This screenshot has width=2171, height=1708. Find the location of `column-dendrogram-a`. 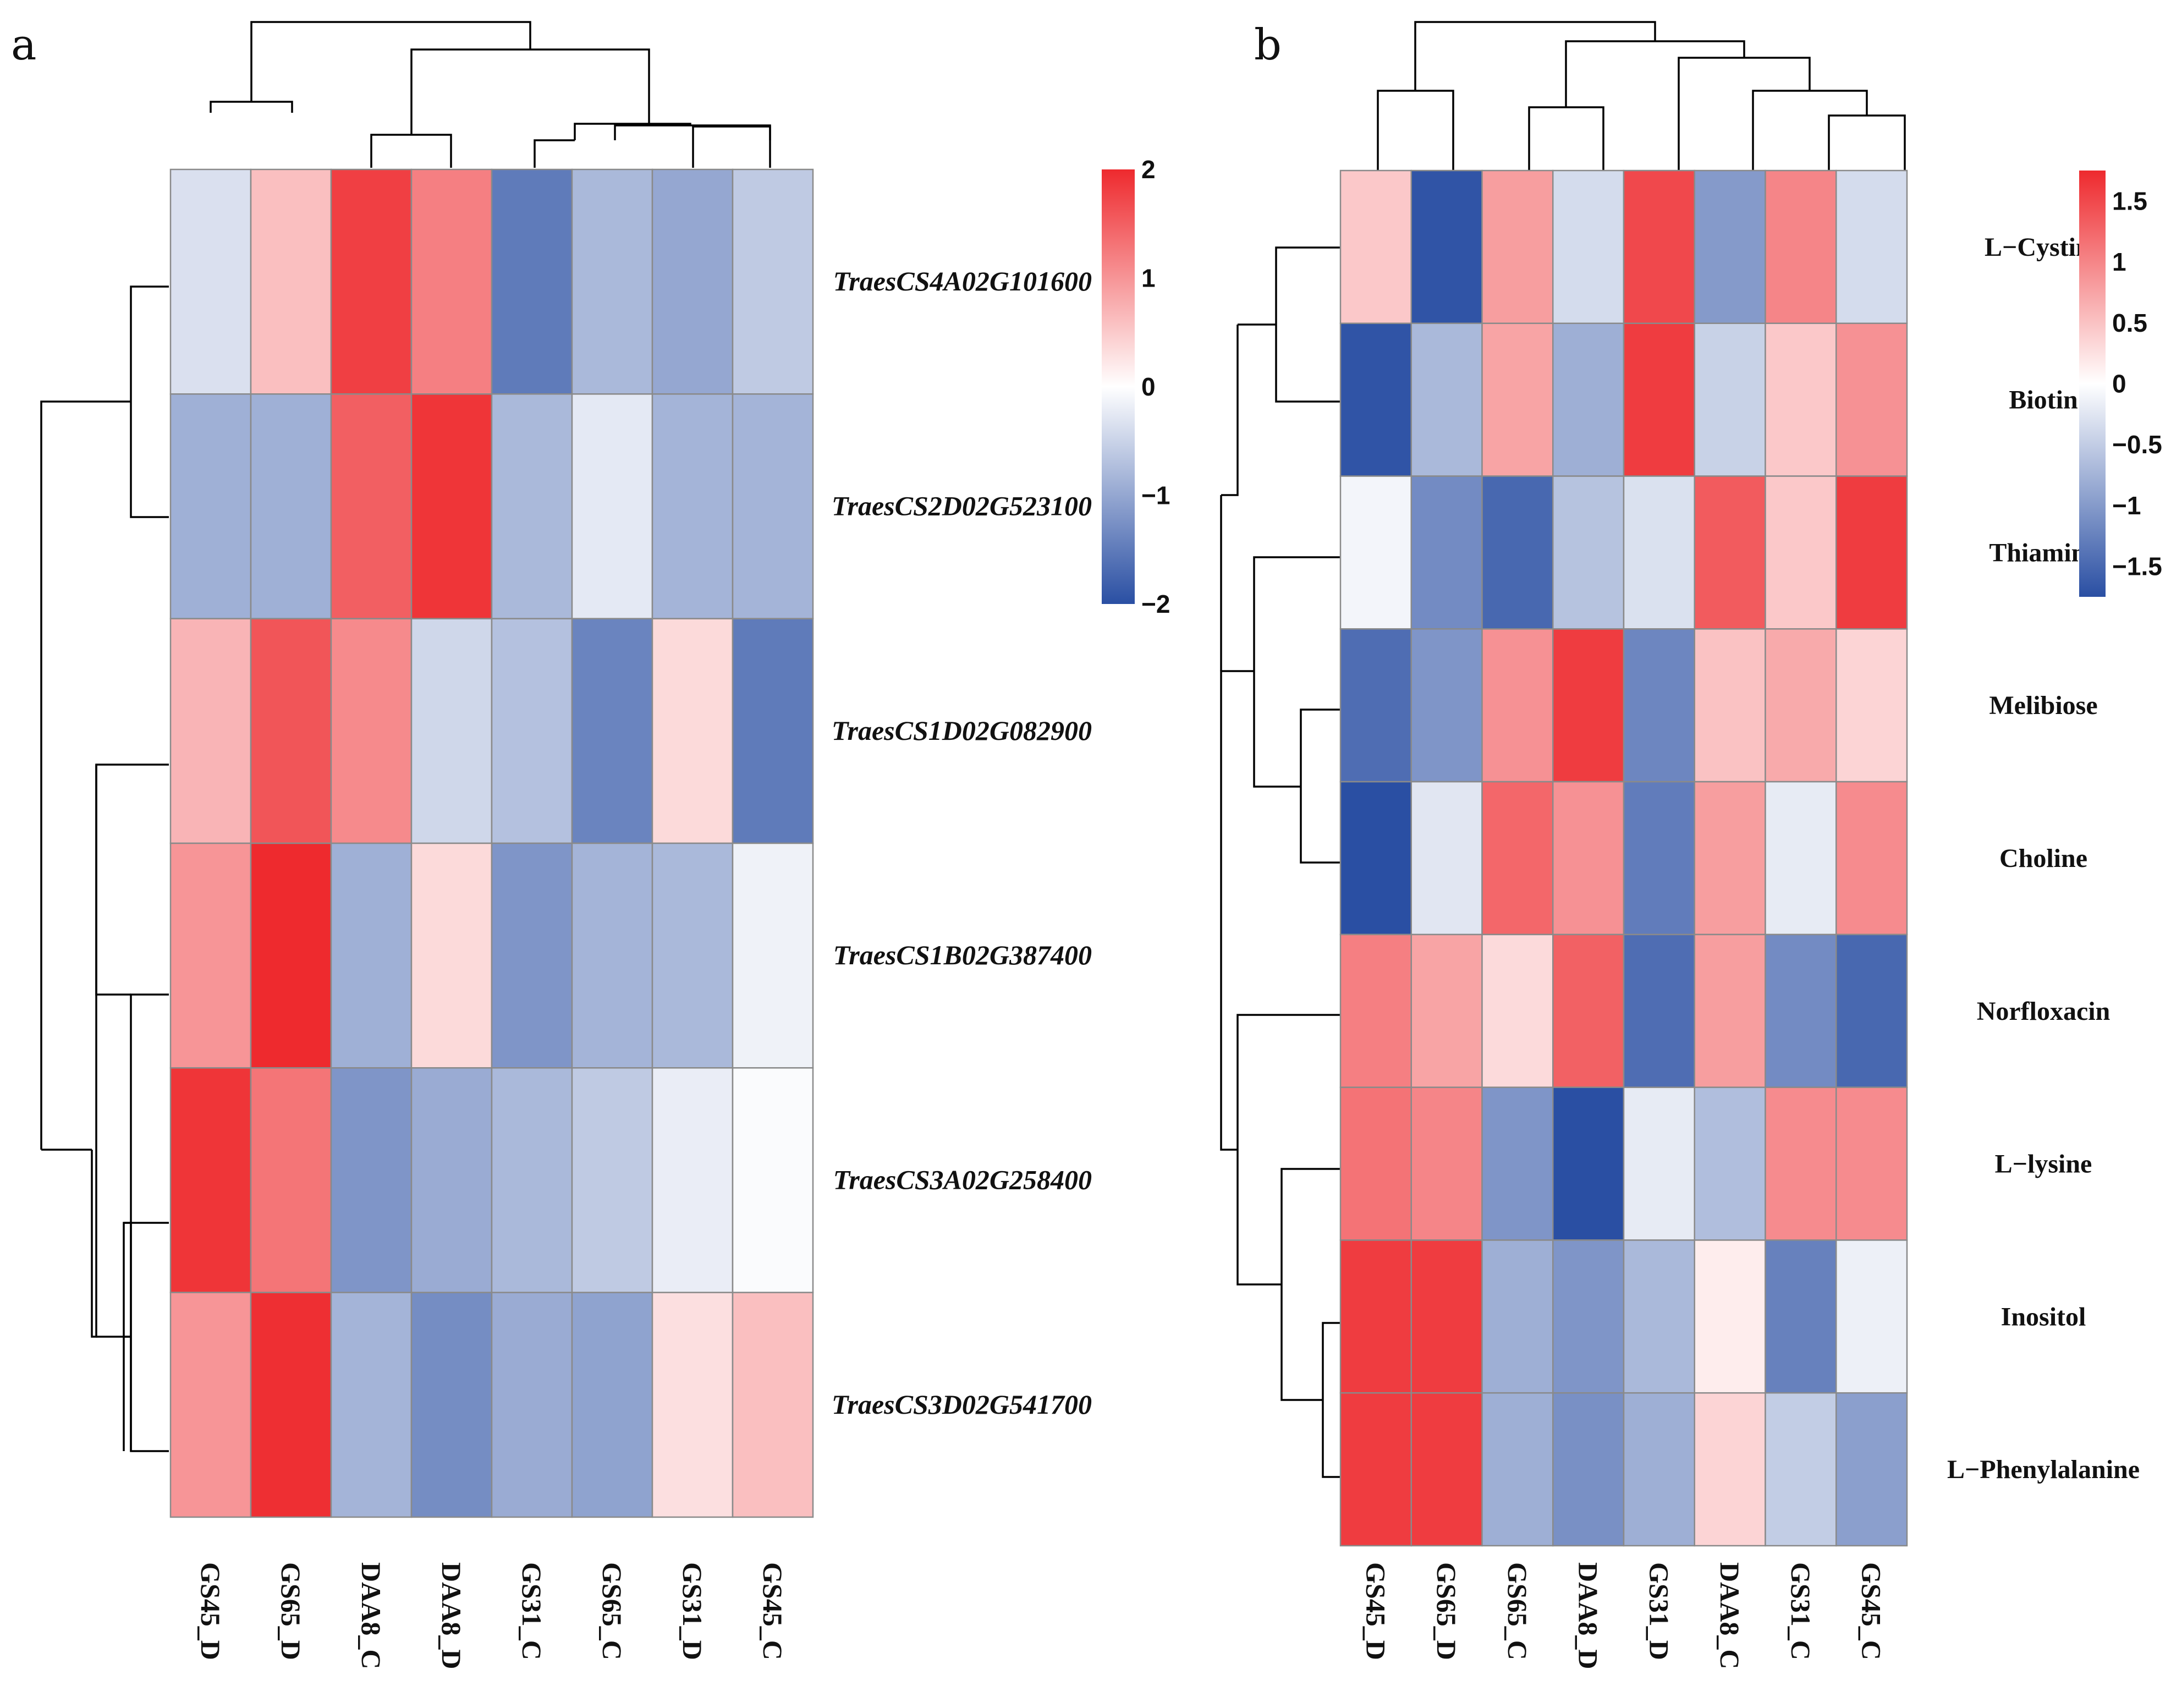

column-dendrogram-a is located at coordinates (490, 94).